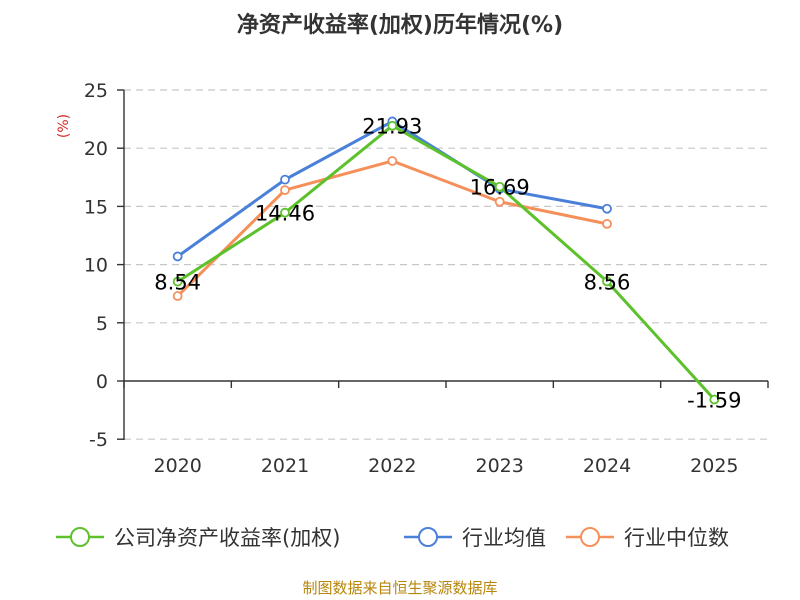  I want to click on y-tick-label: 15, so click(96, 207).